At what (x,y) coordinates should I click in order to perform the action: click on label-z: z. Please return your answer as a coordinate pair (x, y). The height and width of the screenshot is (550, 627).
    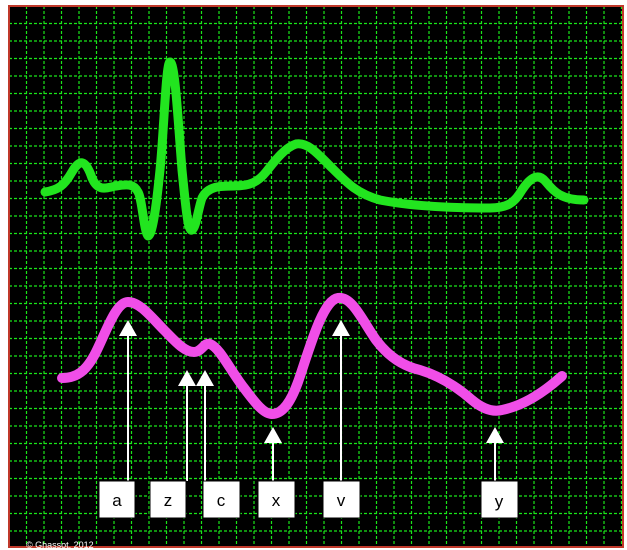
    Looking at the image, I should click on (168, 500).